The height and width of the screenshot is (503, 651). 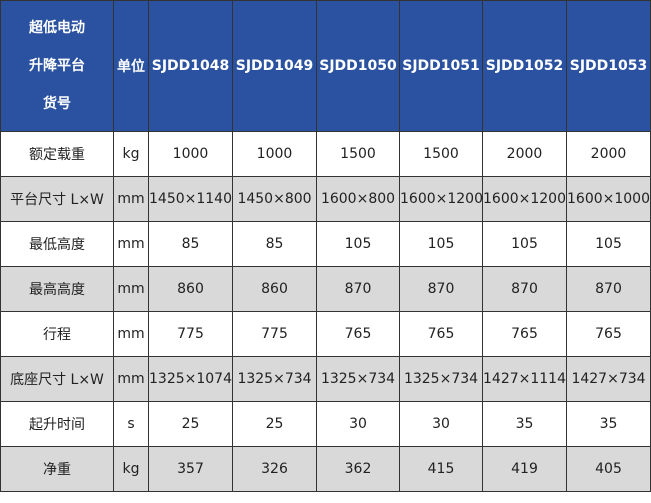 I want to click on header-title-line: 升降平台, so click(x=57, y=66).